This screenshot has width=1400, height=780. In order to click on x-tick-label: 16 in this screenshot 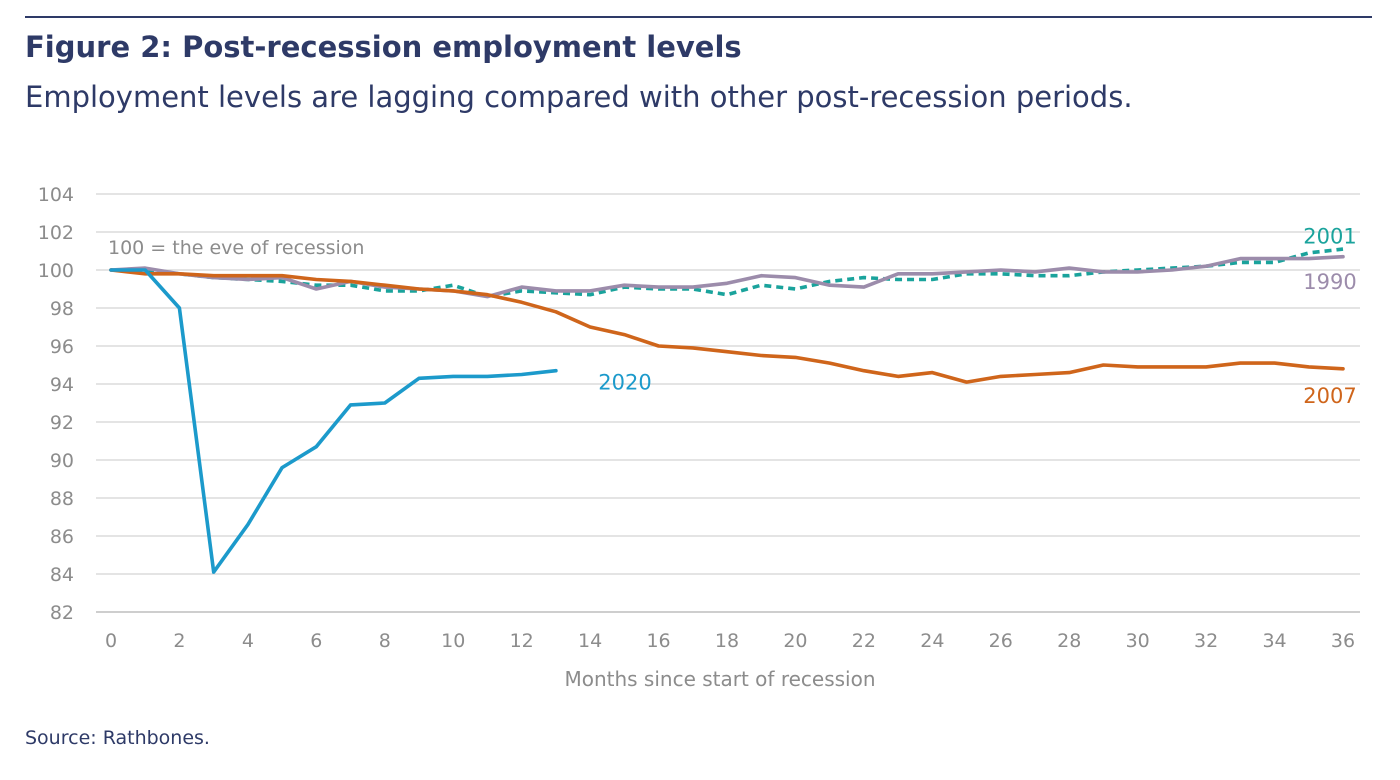, I will do `click(658, 641)`.